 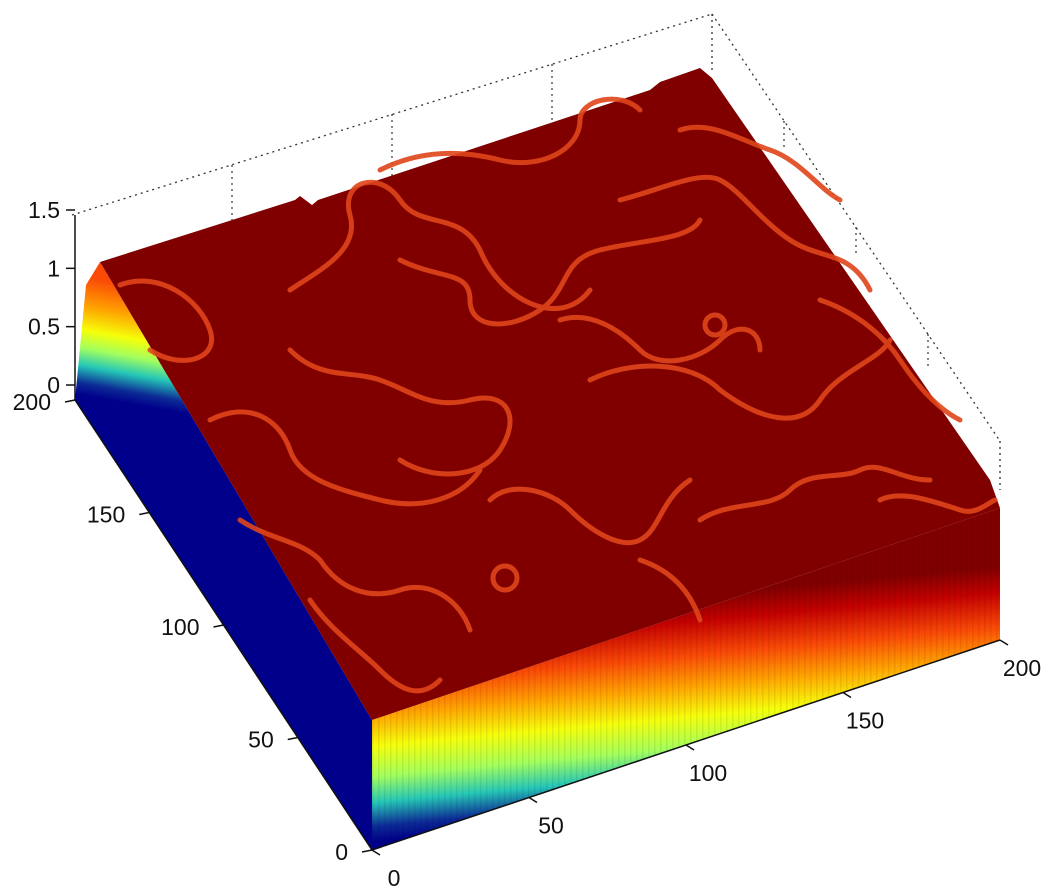 What do you see at coordinates (53, 385) in the screenshot?
I see `z-tick-label: 0` at bounding box center [53, 385].